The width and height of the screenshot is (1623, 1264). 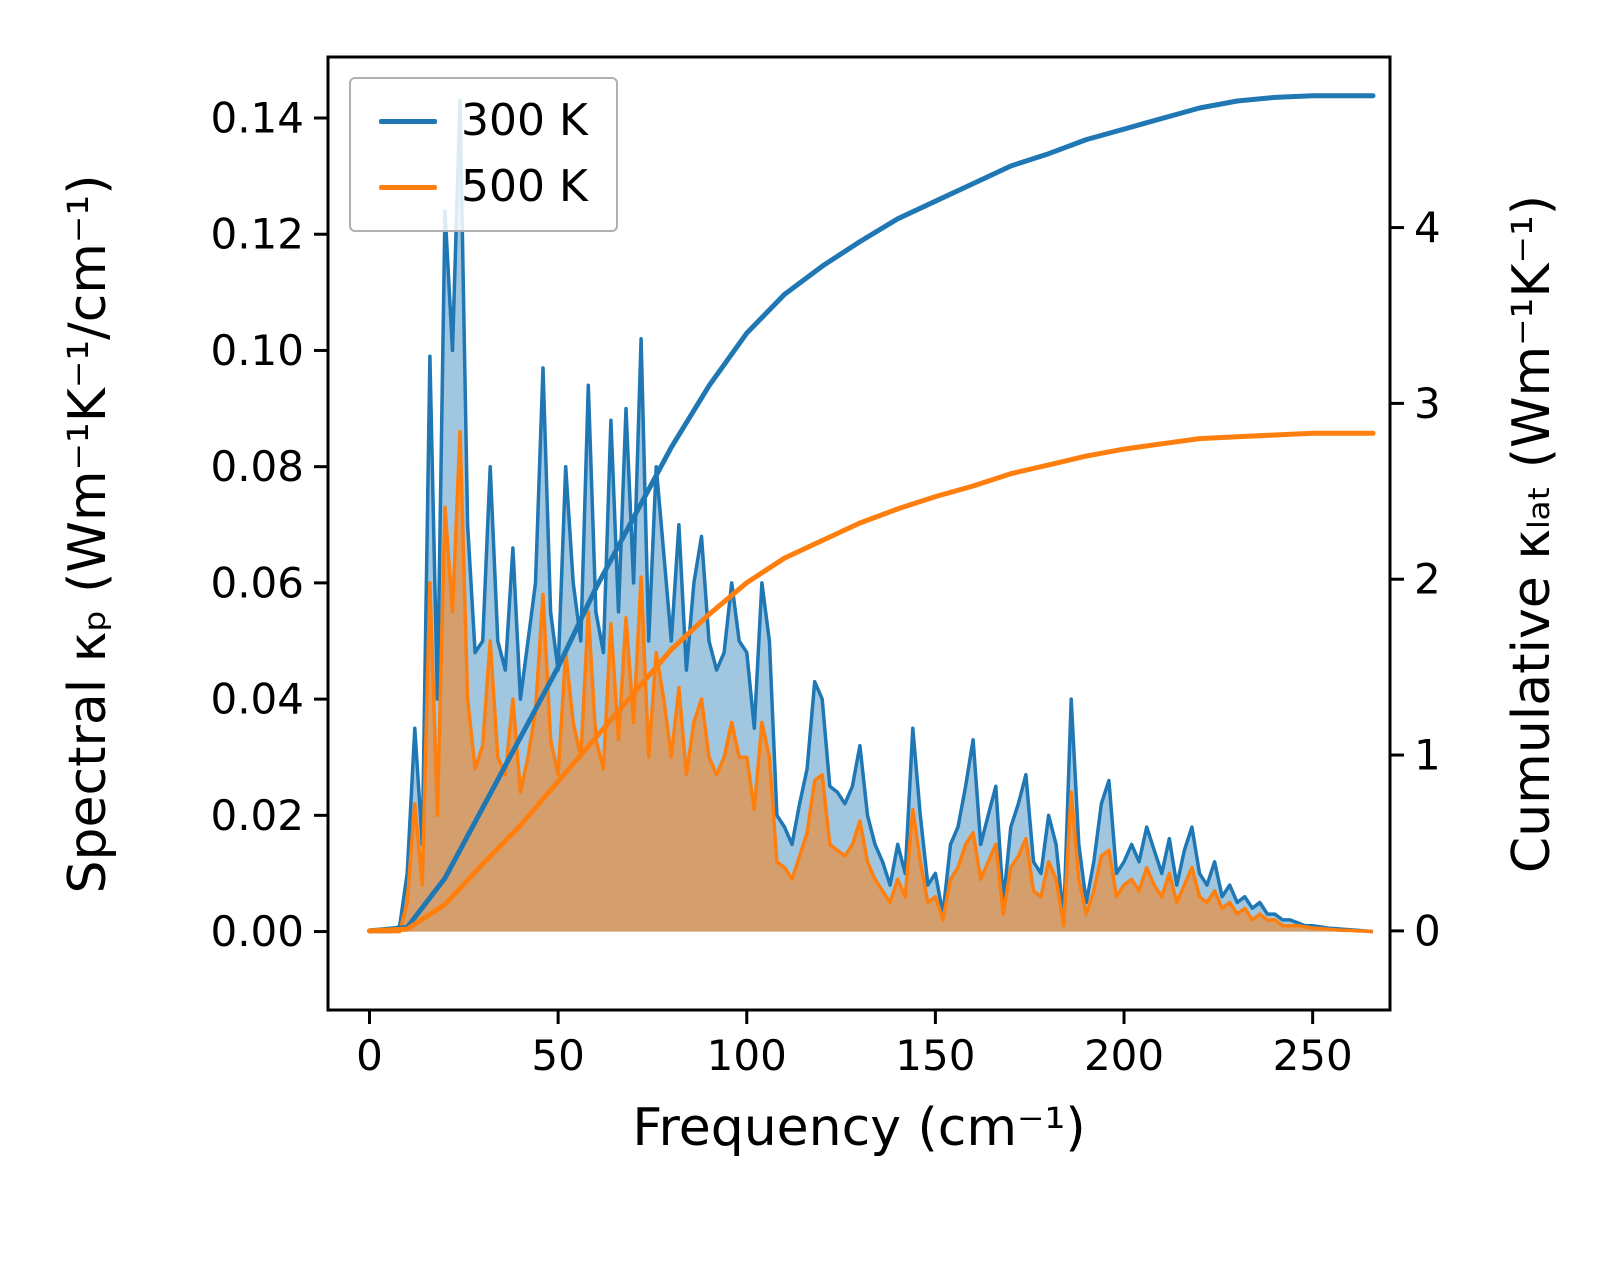 I want to click on legend-label-500k: 500 K, so click(x=524, y=187).